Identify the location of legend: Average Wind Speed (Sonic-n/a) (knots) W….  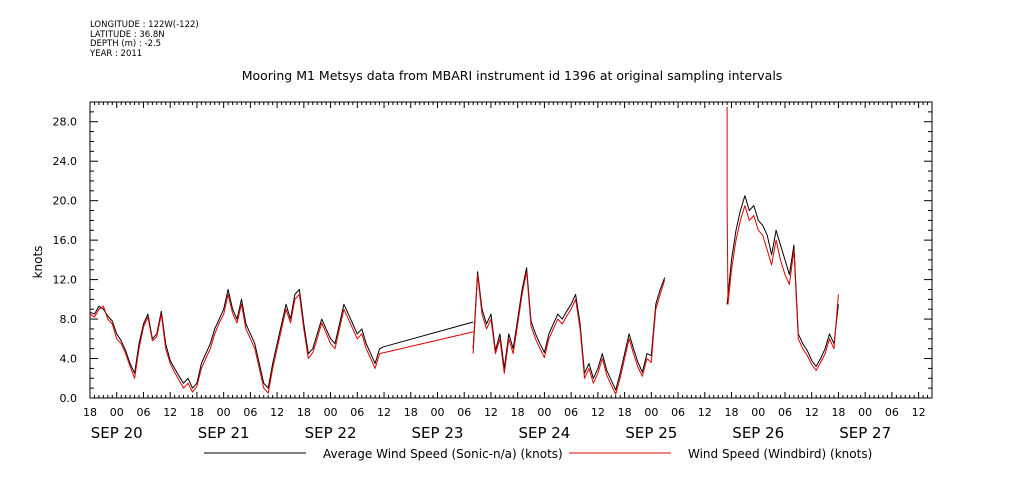
(538, 454).